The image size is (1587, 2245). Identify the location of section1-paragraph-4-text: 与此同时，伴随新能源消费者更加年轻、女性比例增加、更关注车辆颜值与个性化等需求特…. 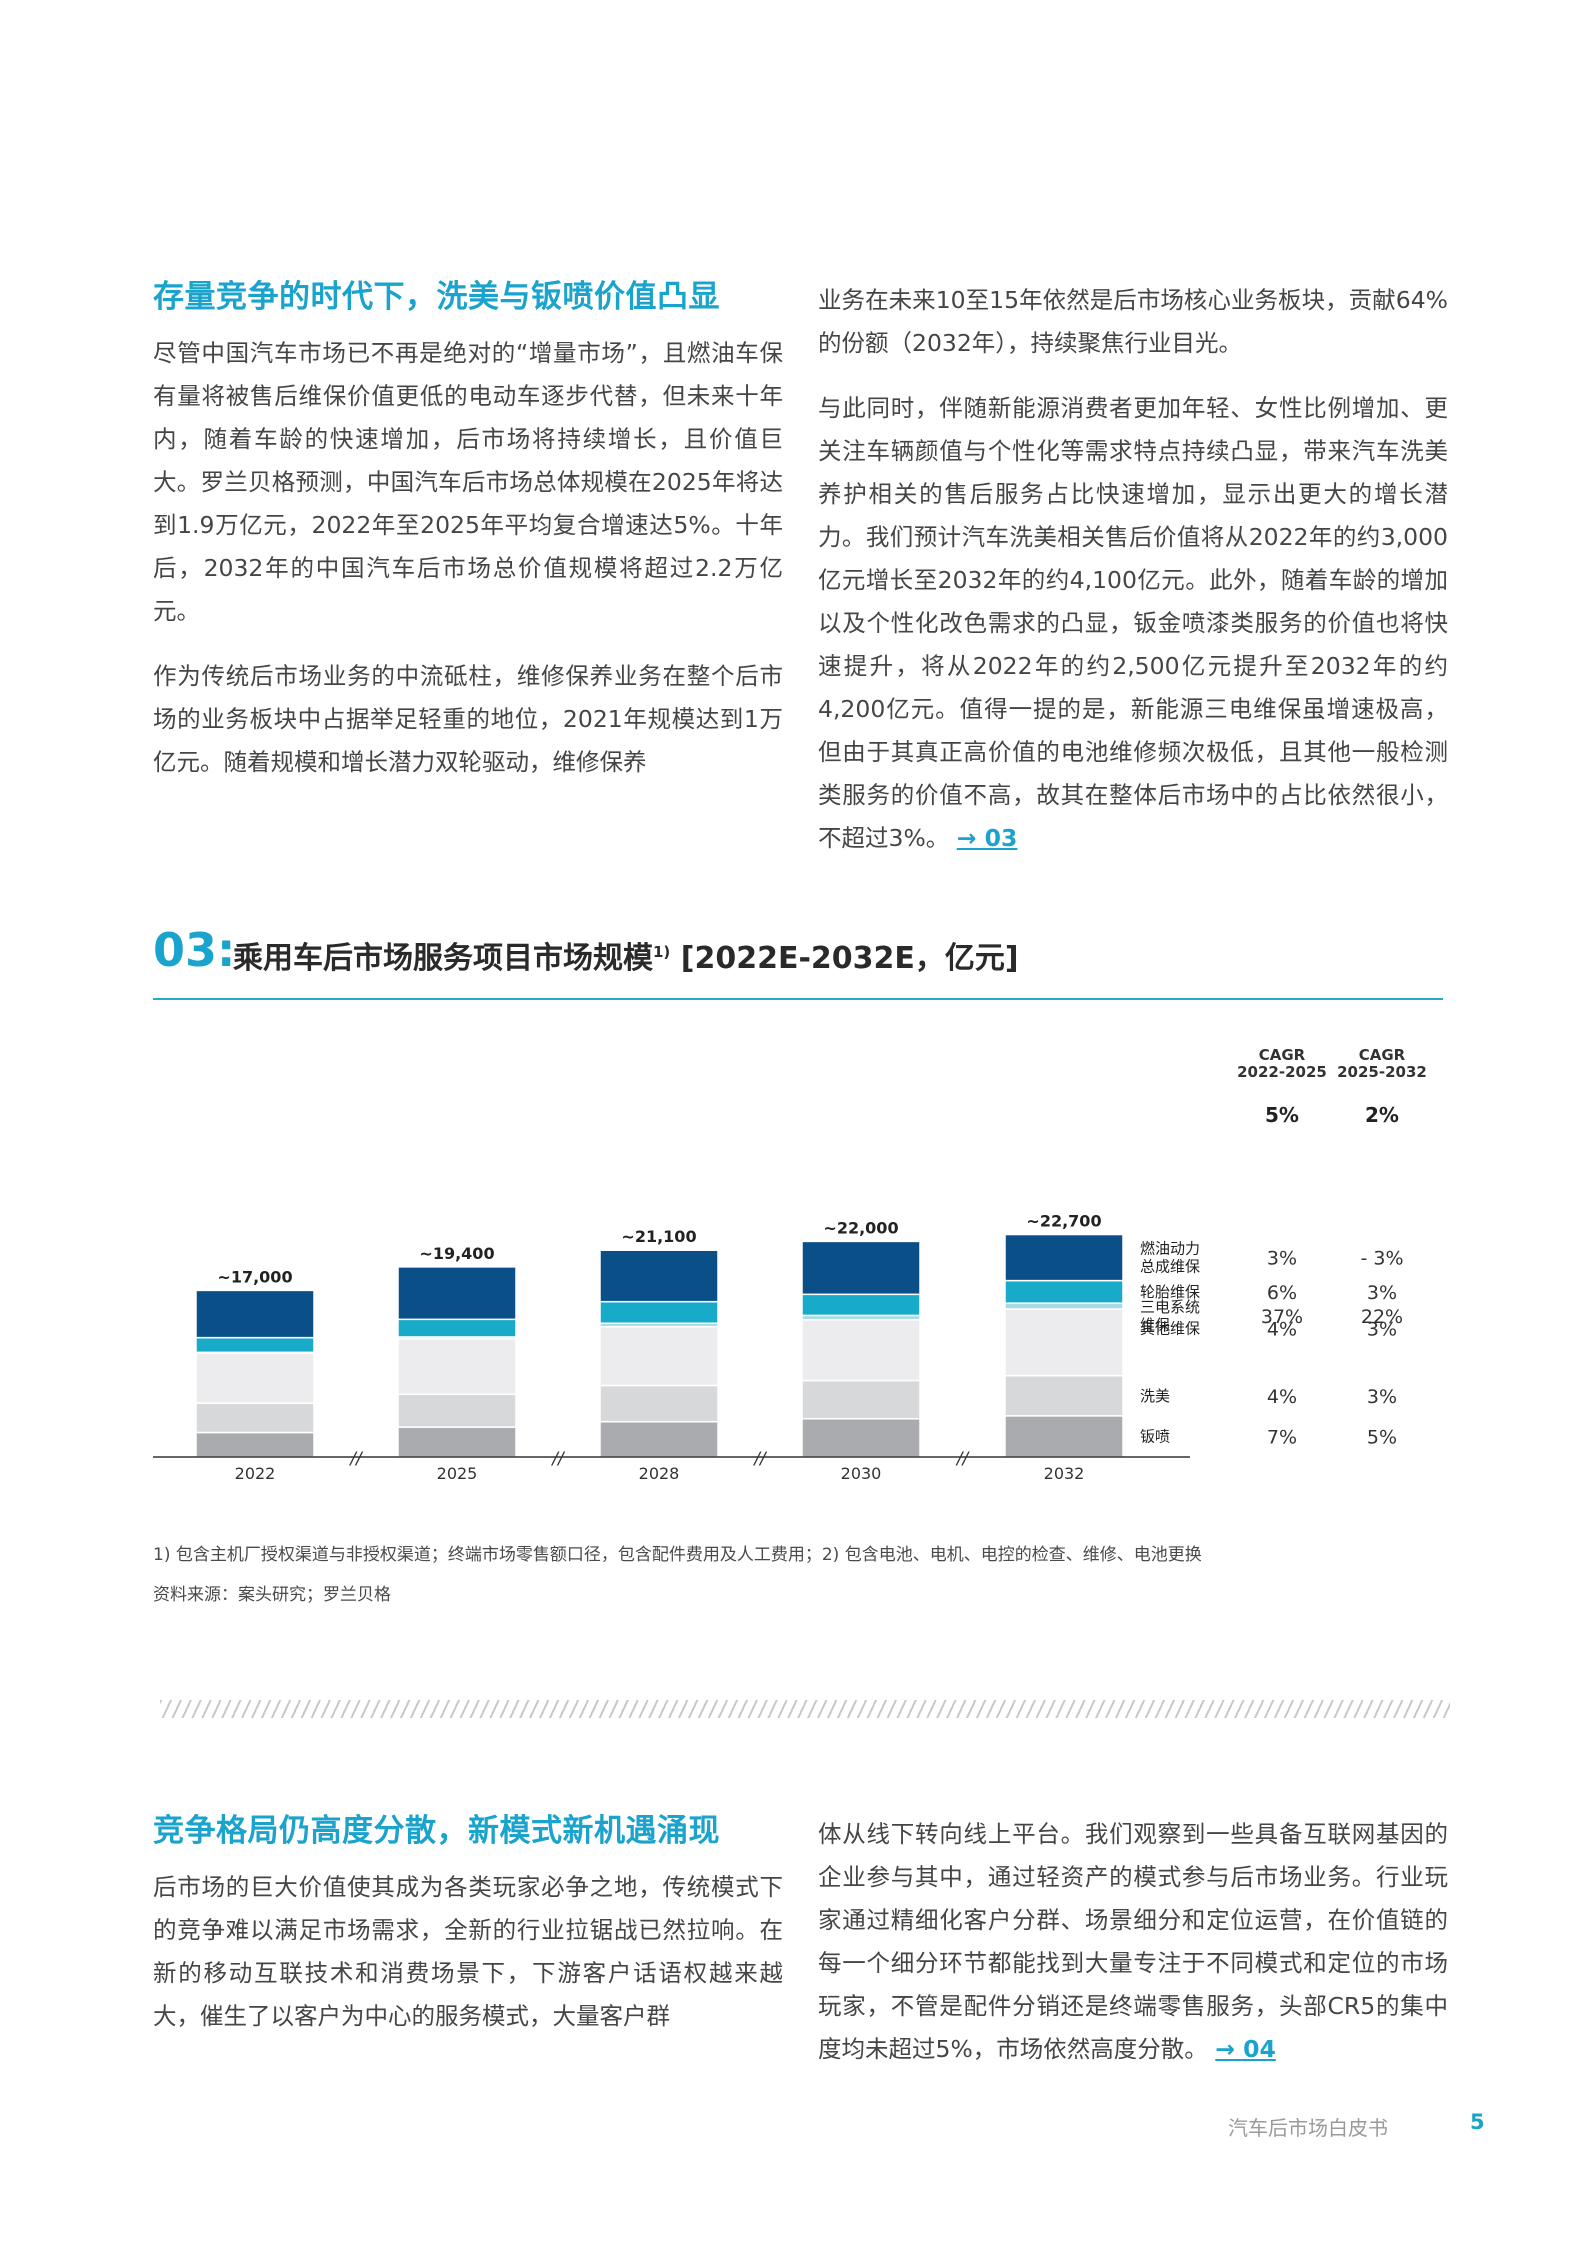
(1133, 623).